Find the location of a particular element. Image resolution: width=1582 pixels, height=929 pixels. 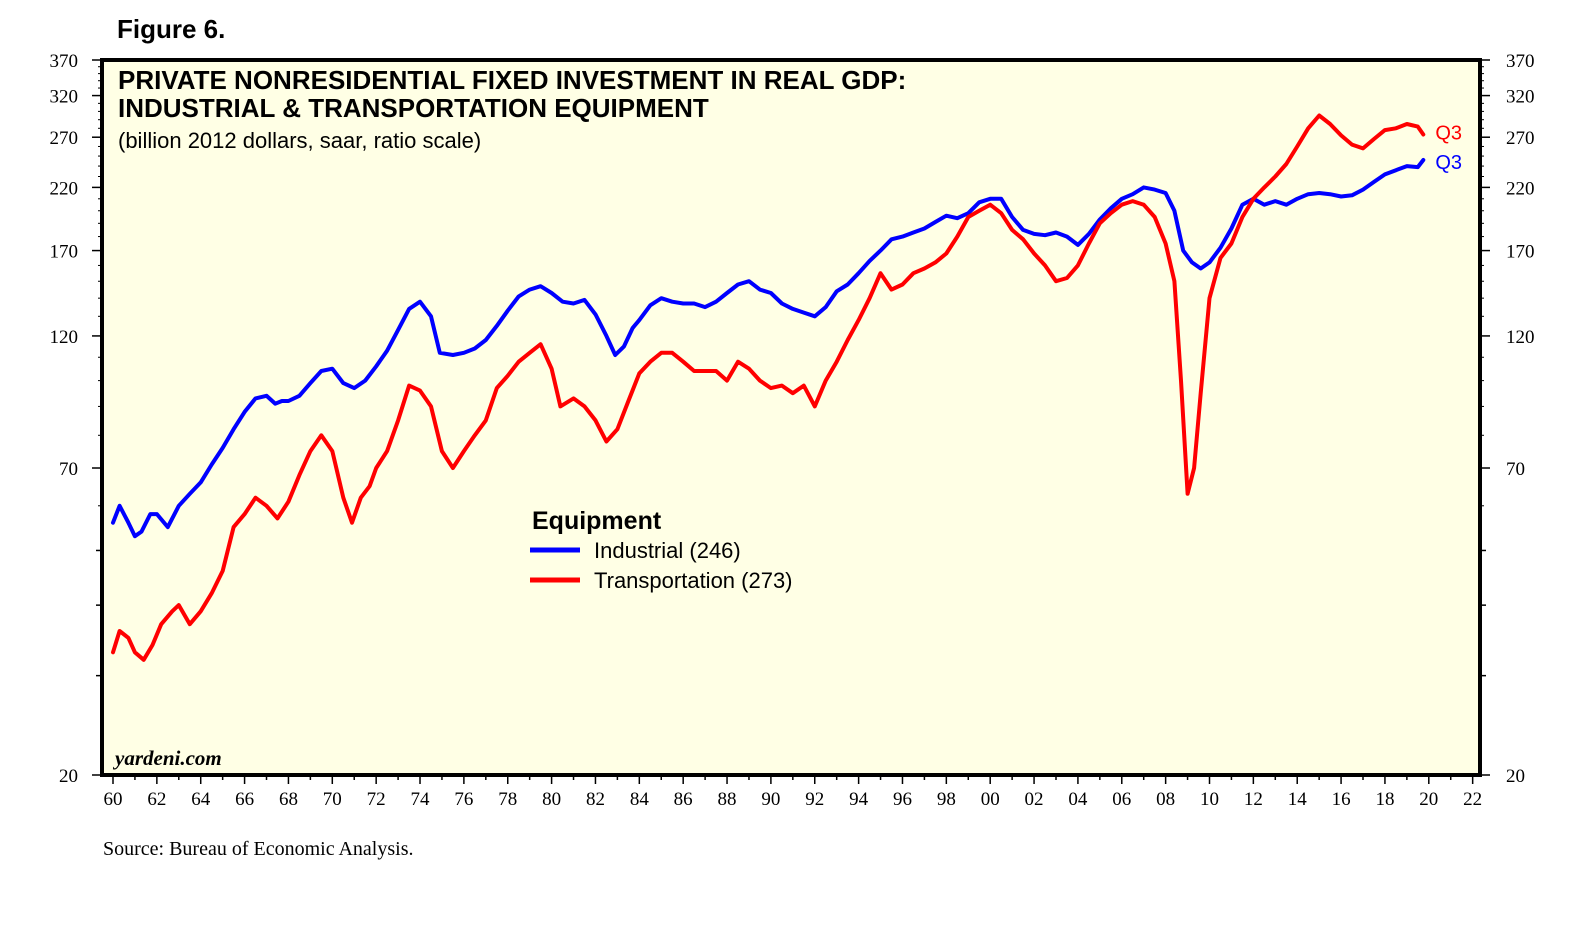

x-tick-label: 72 is located at coordinates (376, 799).